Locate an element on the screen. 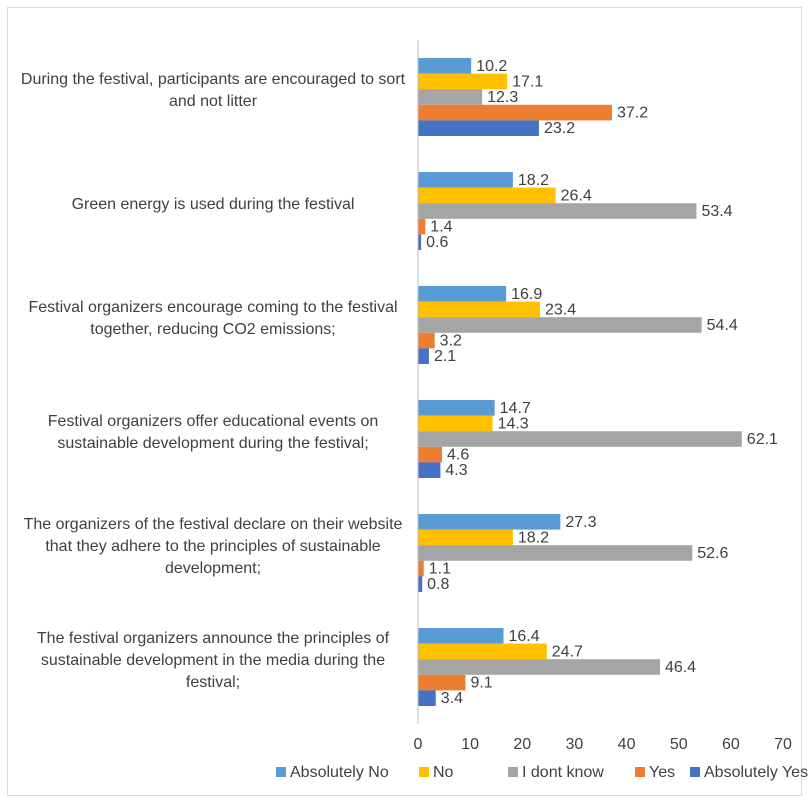  x-tick-label: 0 is located at coordinates (418, 744).